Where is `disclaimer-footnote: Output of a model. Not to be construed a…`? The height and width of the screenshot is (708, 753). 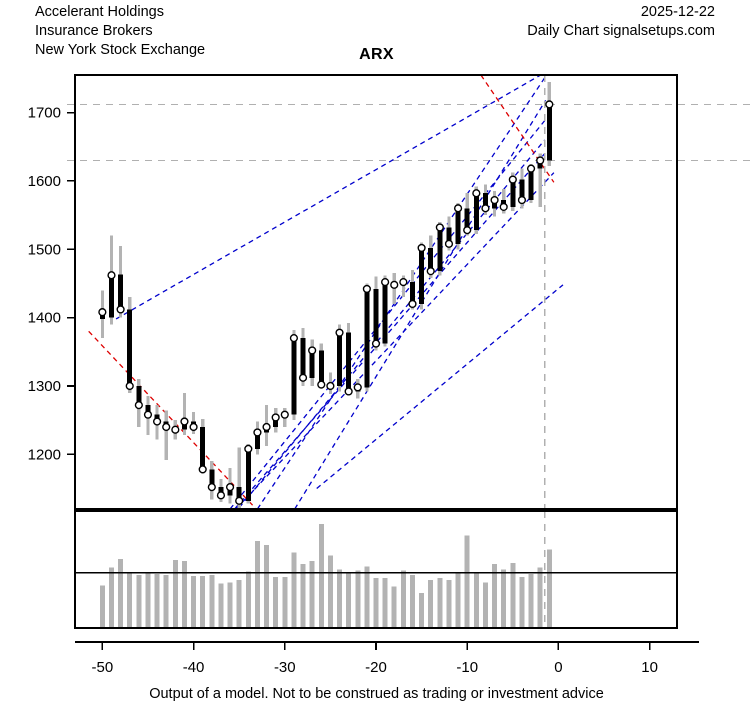 disclaimer-footnote: Output of a model. Not to be construed a… is located at coordinates (376, 694).